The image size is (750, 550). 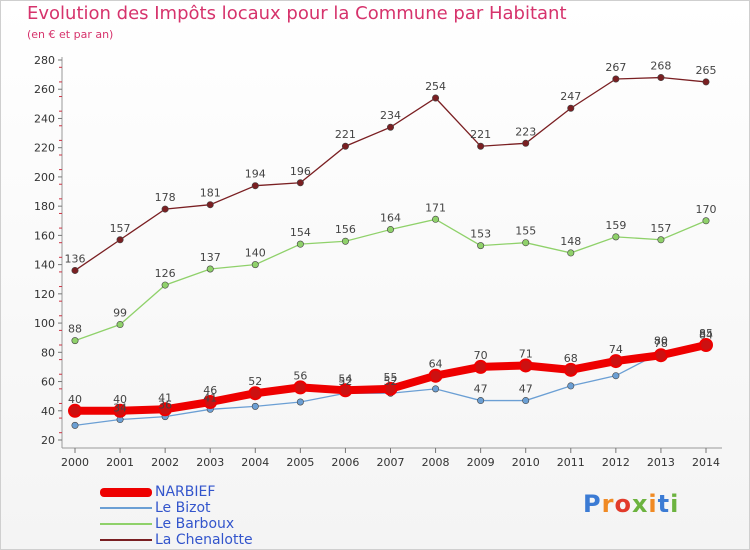 What do you see at coordinates (345, 134) in the screenshot?
I see `data-label-la-chenalotte: 221` at bounding box center [345, 134].